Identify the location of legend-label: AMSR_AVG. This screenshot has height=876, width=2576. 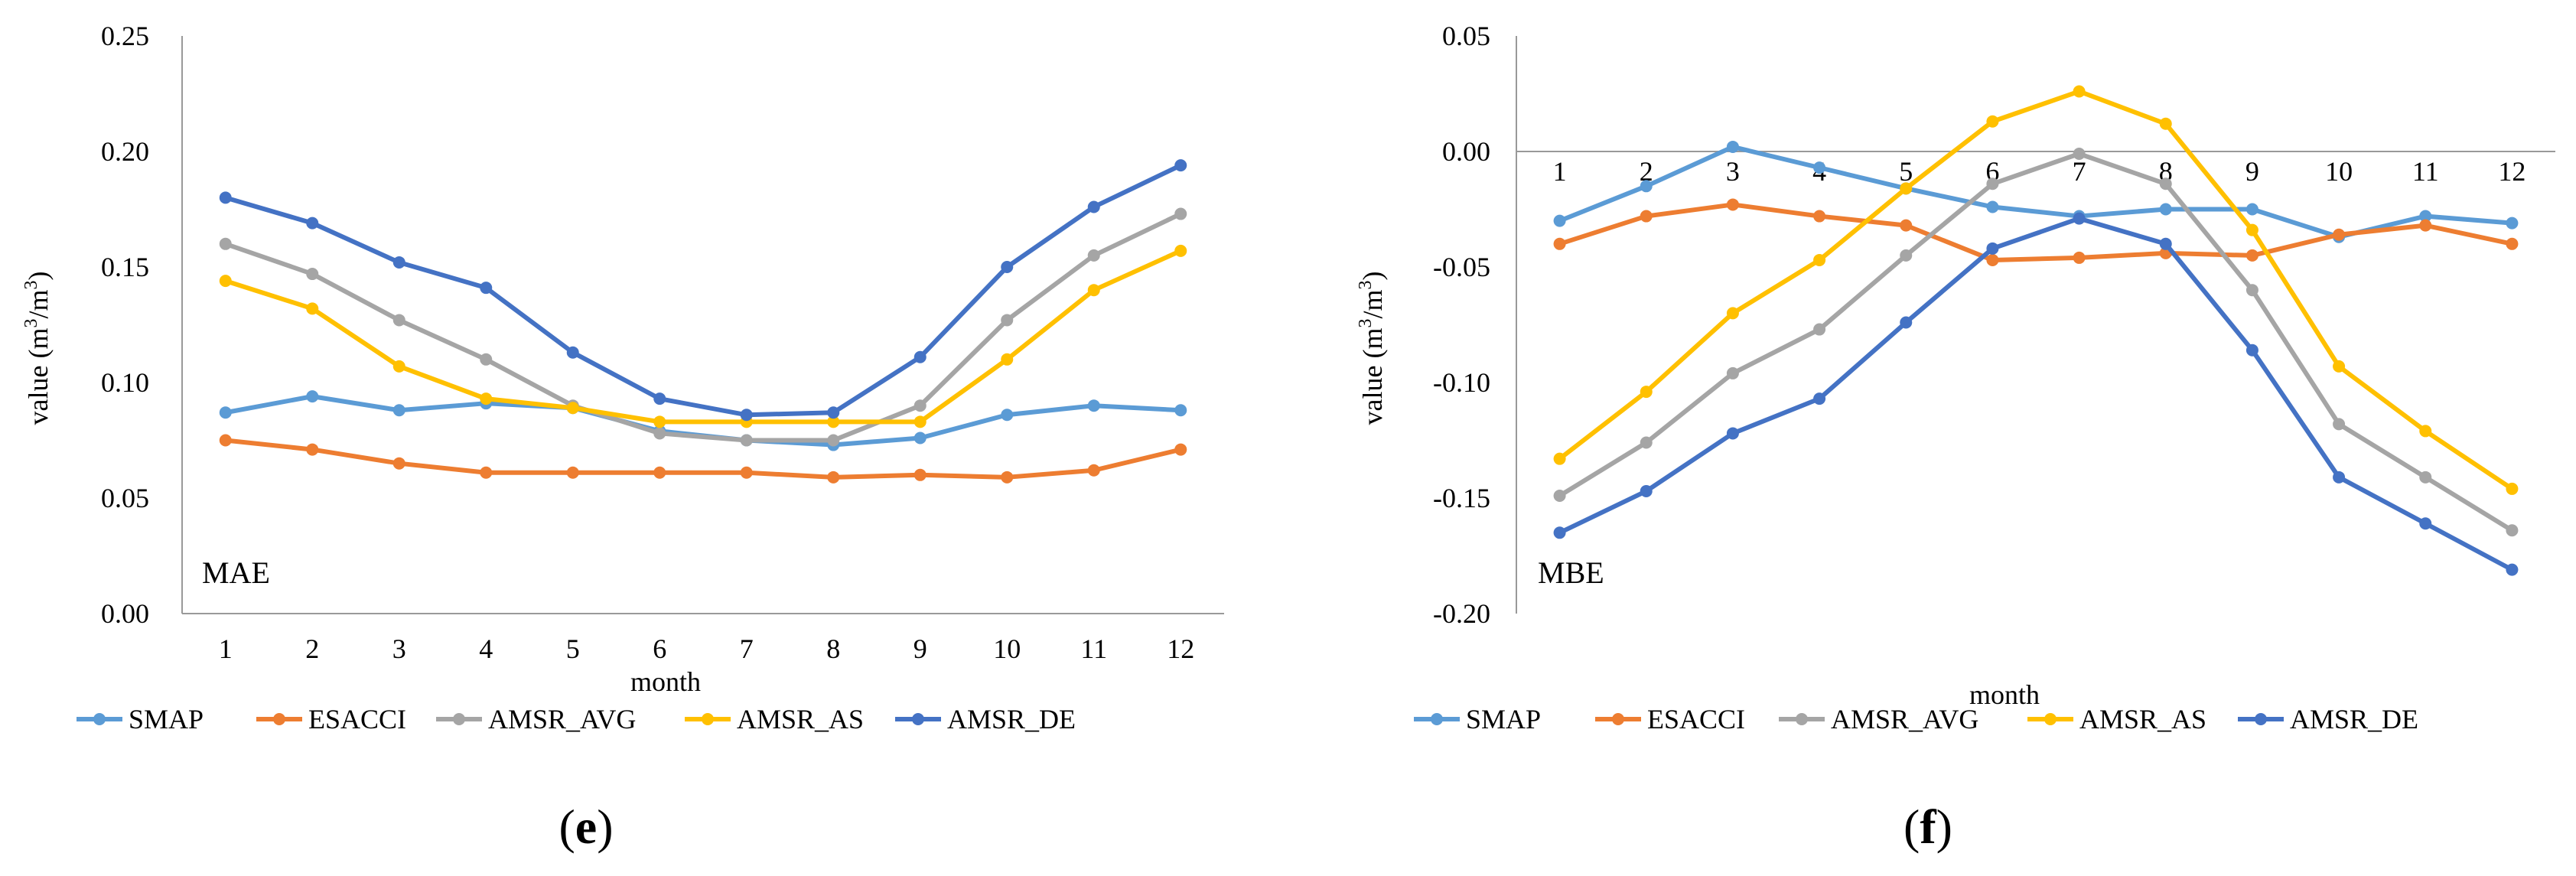
(1905, 719).